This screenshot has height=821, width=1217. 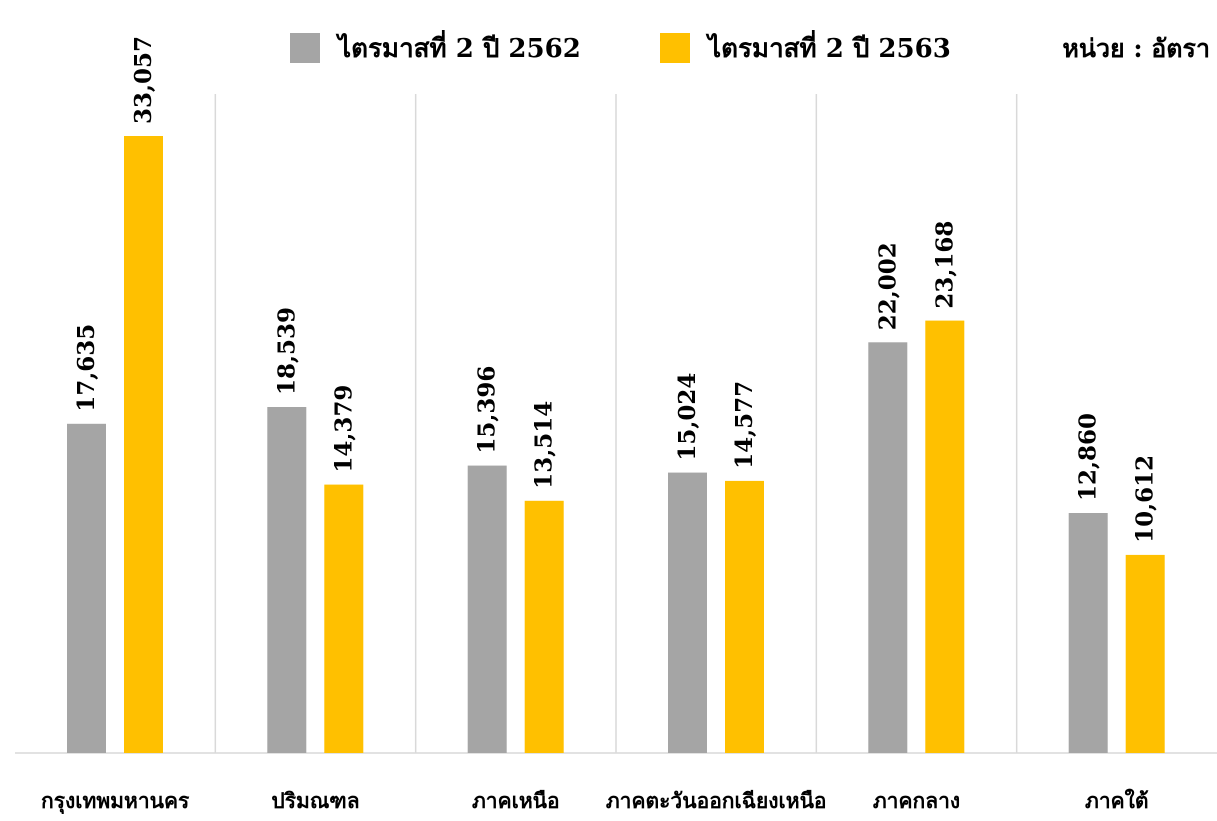 What do you see at coordinates (516, 800) in the screenshot?
I see `category-label: ภาคเหนือ` at bounding box center [516, 800].